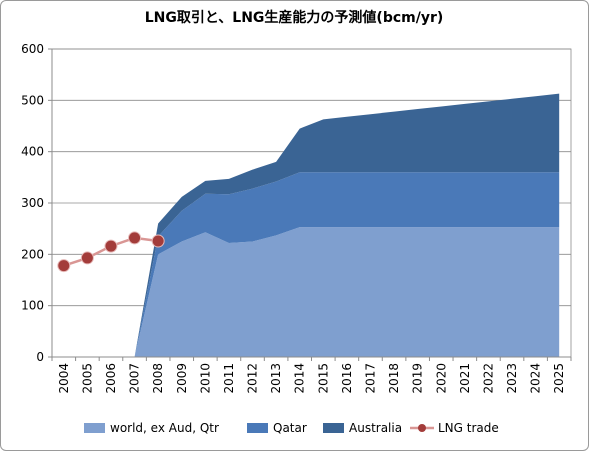 The height and width of the screenshot is (451, 589). What do you see at coordinates (370, 378) in the screenshot?
I see `x-tick-label-2017: 2017` at bounding box center [370, 378].